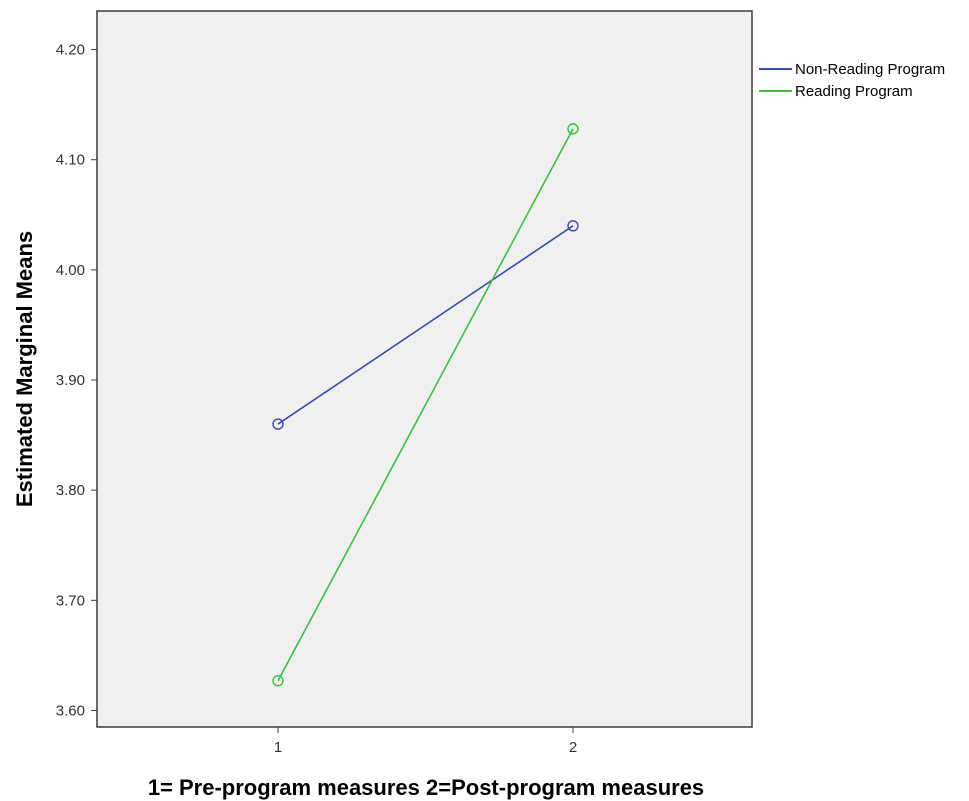 The height and width of the screenshot is (801, 969). Describe the element at coordinates (24, 369) in the screenshot. I see `y-axis-title: Estimated Marginal Means` at that location.